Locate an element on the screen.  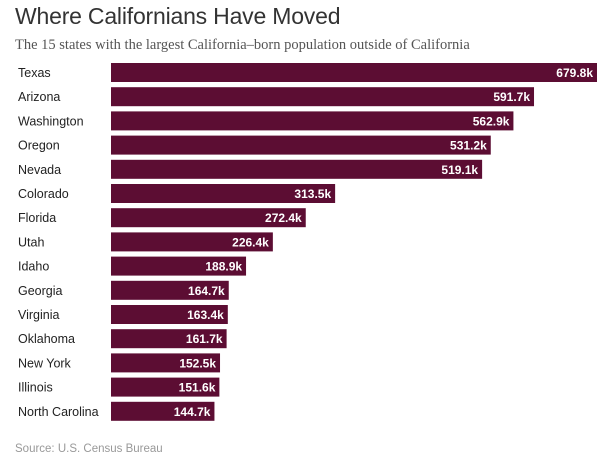
category-label: New York is located at coordinates (45, 363).